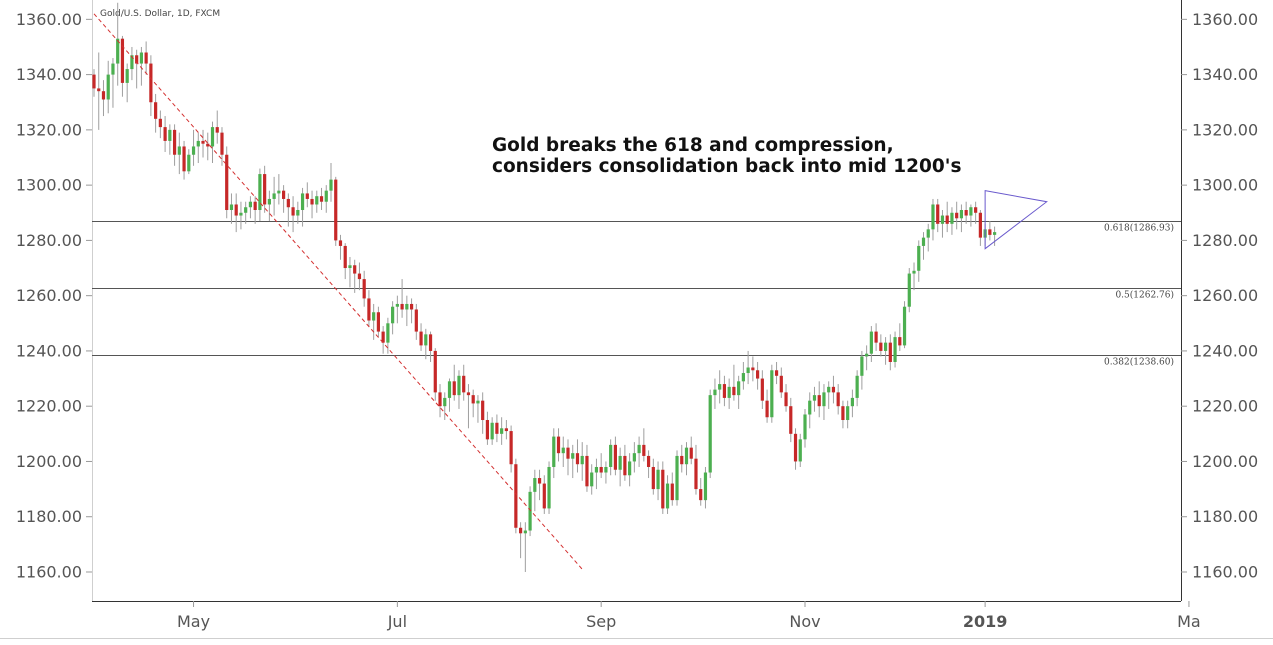 The height and width of the screenshot is (645, 1273). I want to click on y-tick-label-right: 1200.00, so click(1225, 461).